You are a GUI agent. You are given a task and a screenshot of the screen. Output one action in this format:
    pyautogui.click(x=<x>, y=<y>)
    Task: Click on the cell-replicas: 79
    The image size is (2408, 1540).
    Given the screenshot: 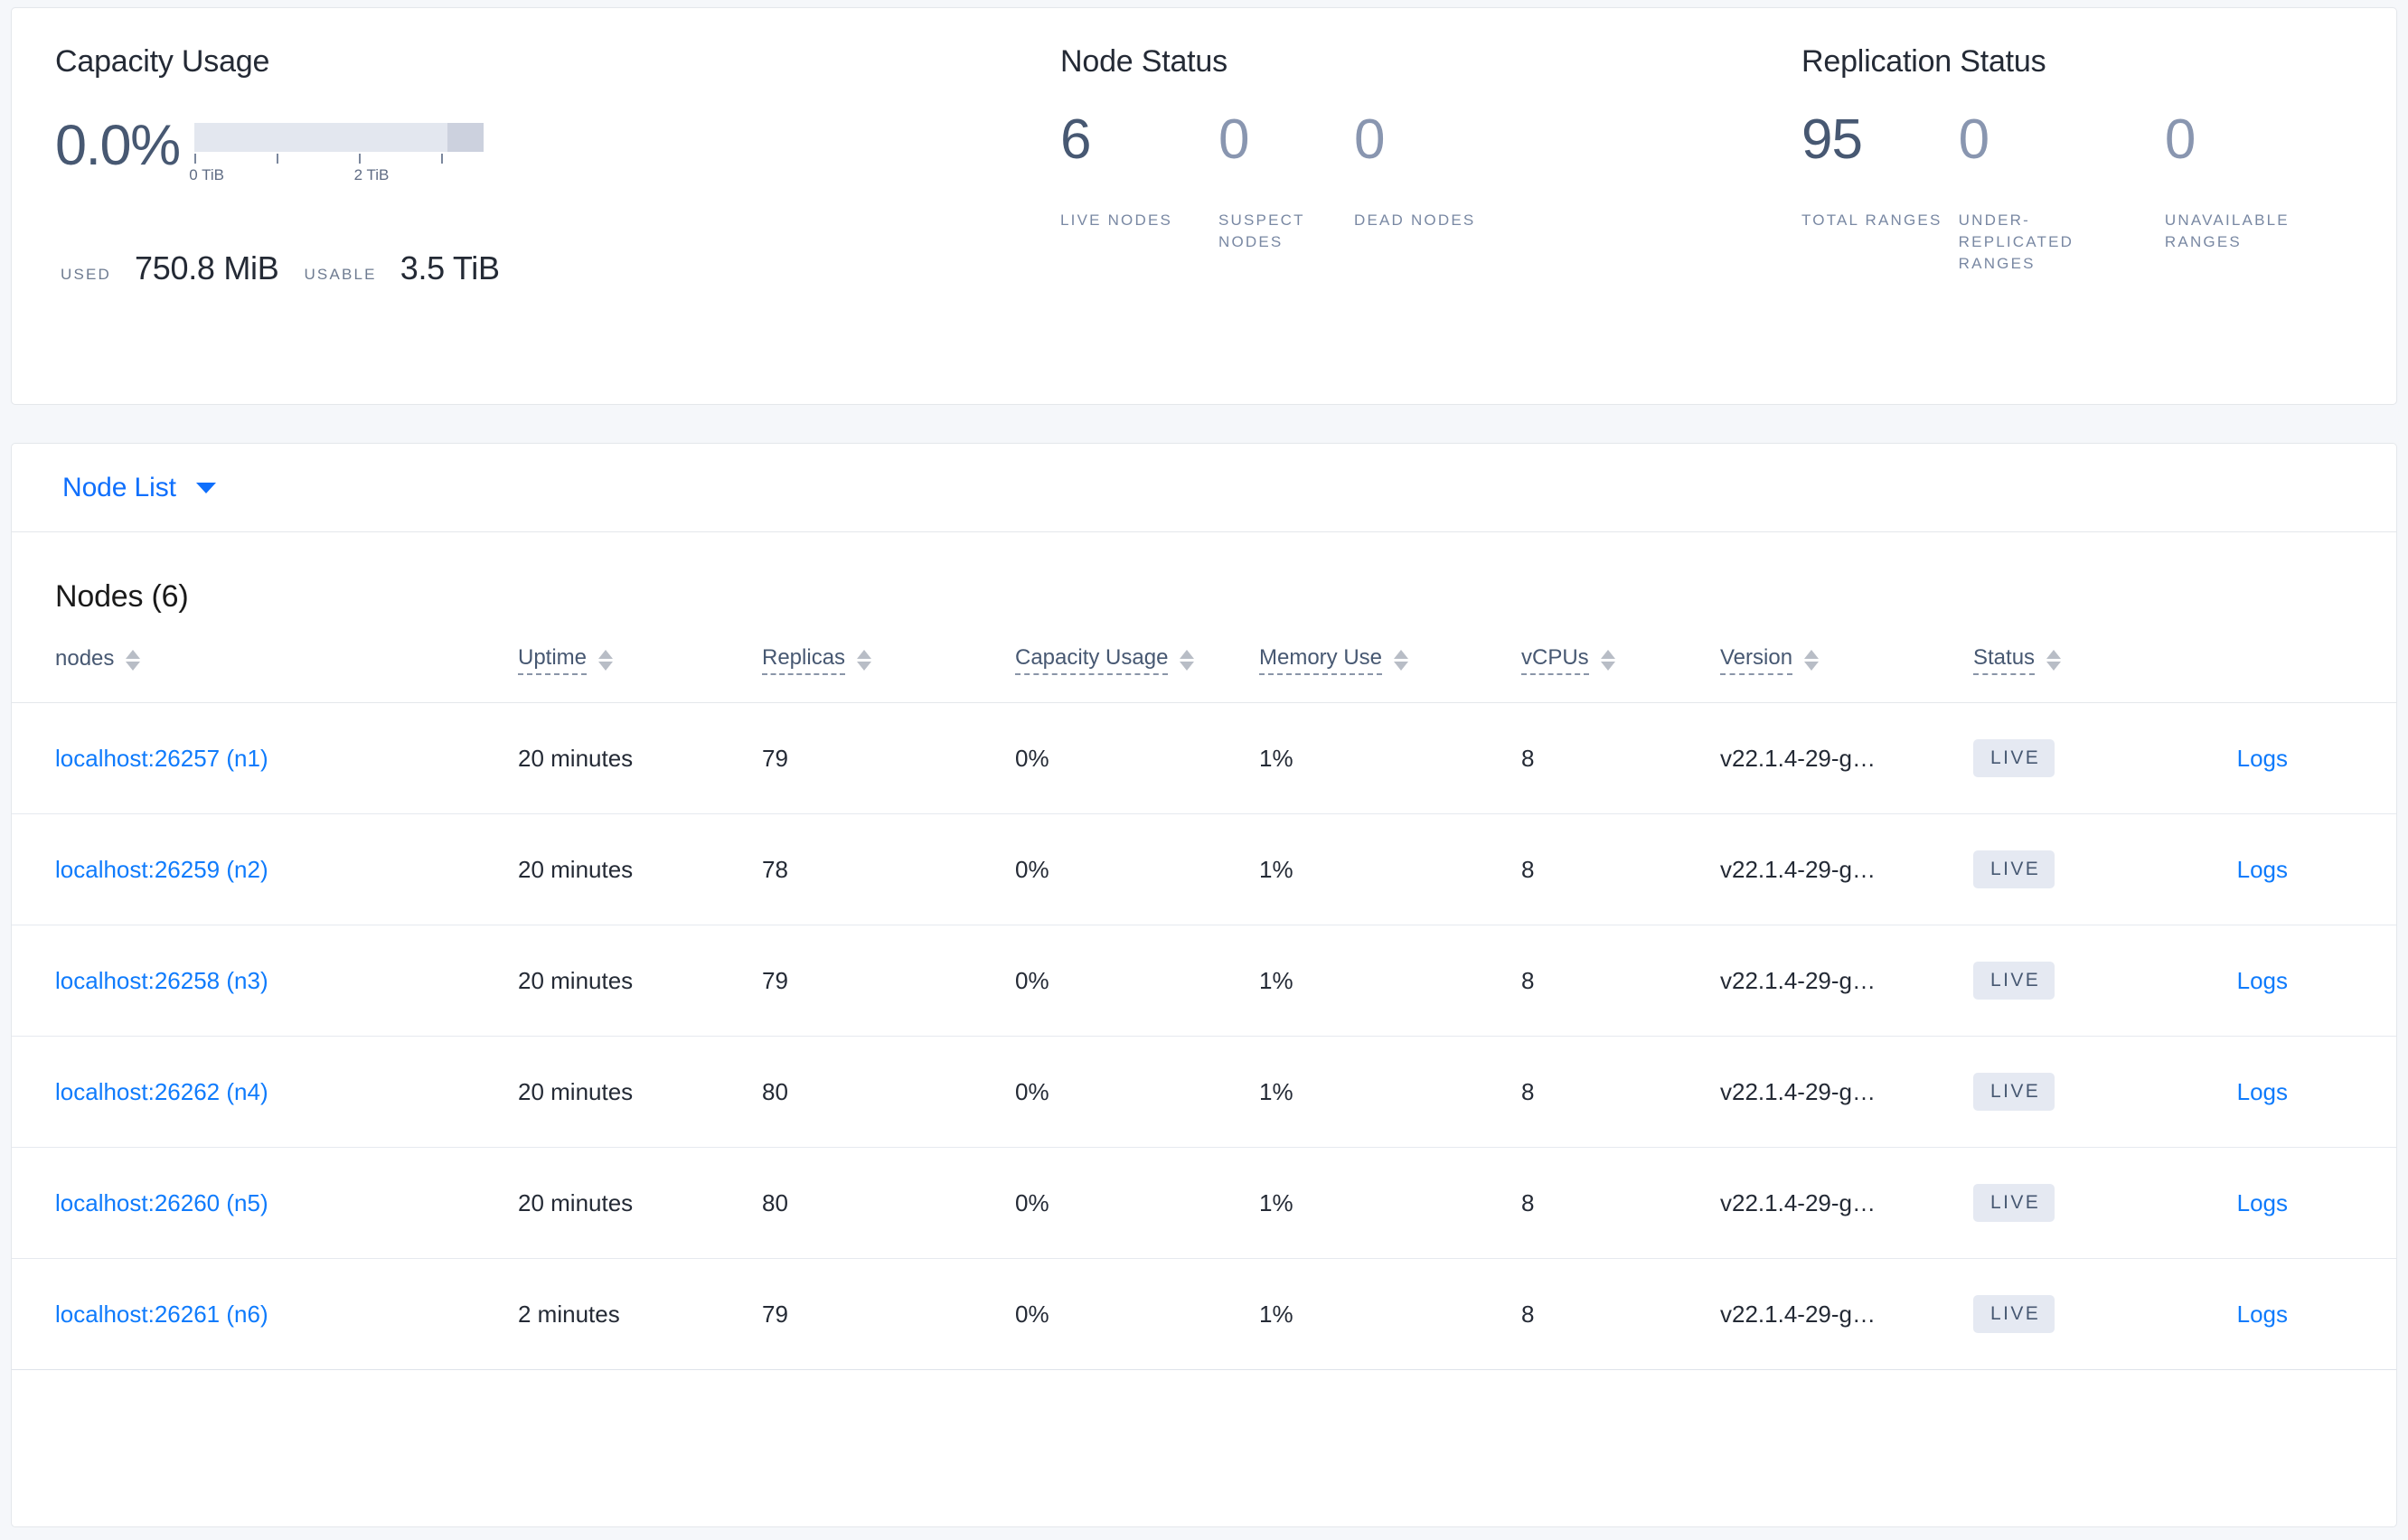 What is the action you would take?
    pyautogui.click(x=888, y=758)
    